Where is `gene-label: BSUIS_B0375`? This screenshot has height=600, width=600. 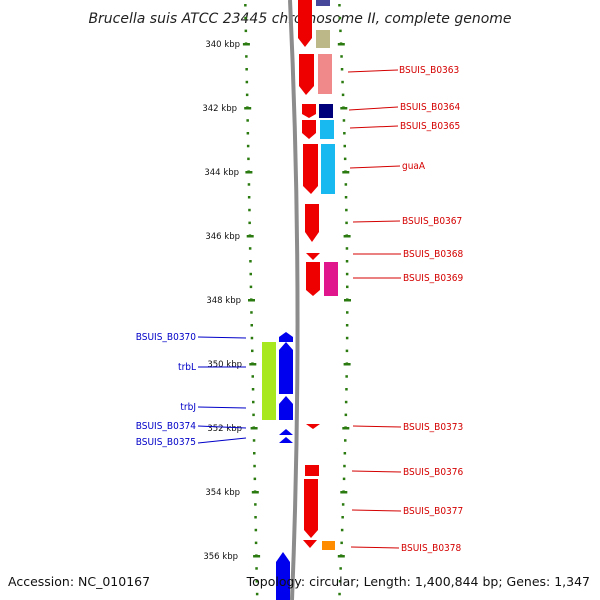 gene-label: BSUIS_B0375 is located at coordinates (166, 442).